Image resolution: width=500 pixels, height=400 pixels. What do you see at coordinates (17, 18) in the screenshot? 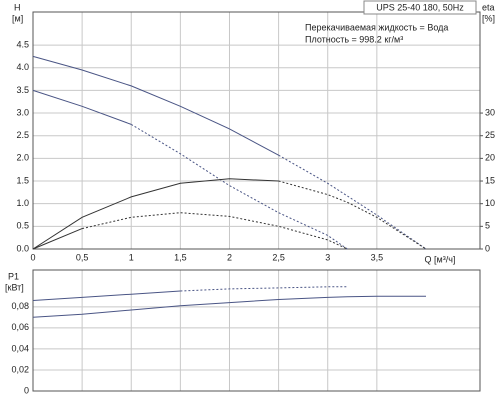
I see `y-unit: [м]` at bounding box center [17, 18].